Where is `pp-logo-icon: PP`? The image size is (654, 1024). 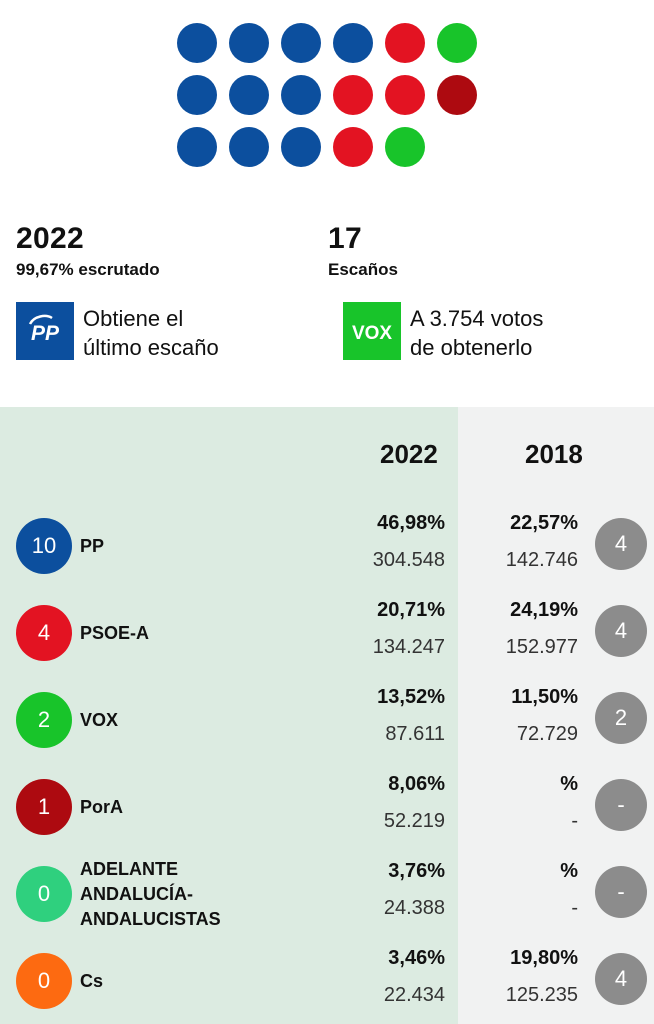 pp-logo-icon: PP is located at coordinates (45, 331).